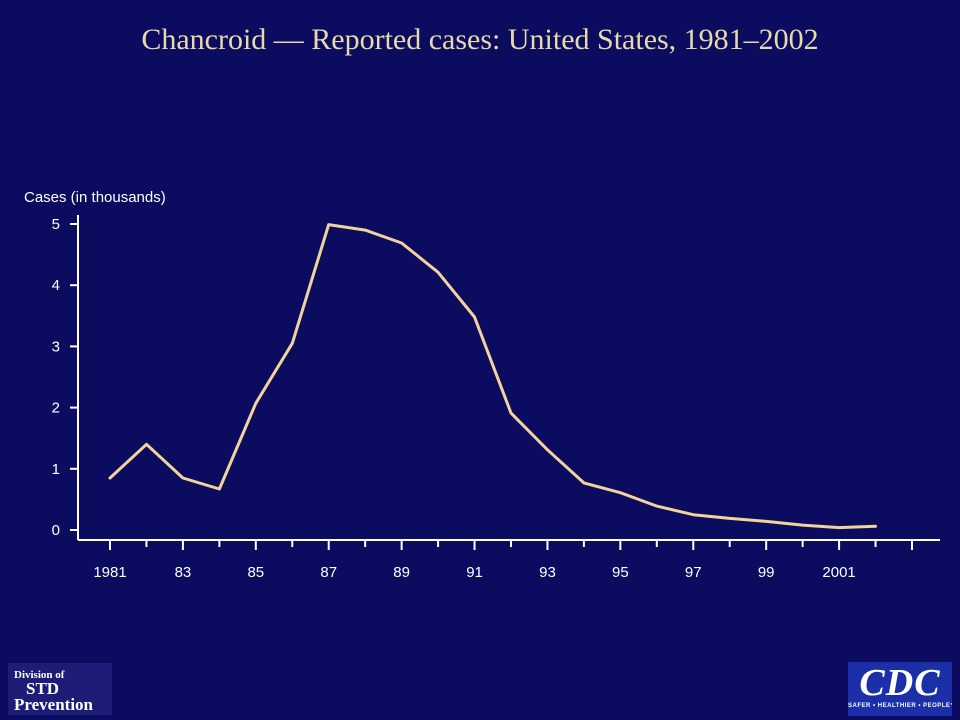  I want to click on y-tick-label: 2, so click(56, 408).